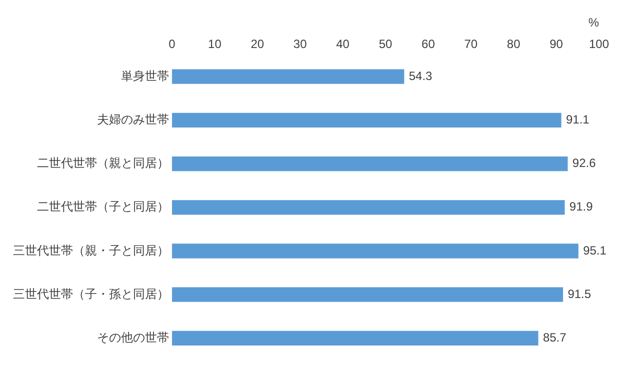 This screenshot has width=623, height=380. What do you see at coordinates (557, 43) in the screenshot?
I see `x-tick-label: 90` at bounding box center [557, 43].